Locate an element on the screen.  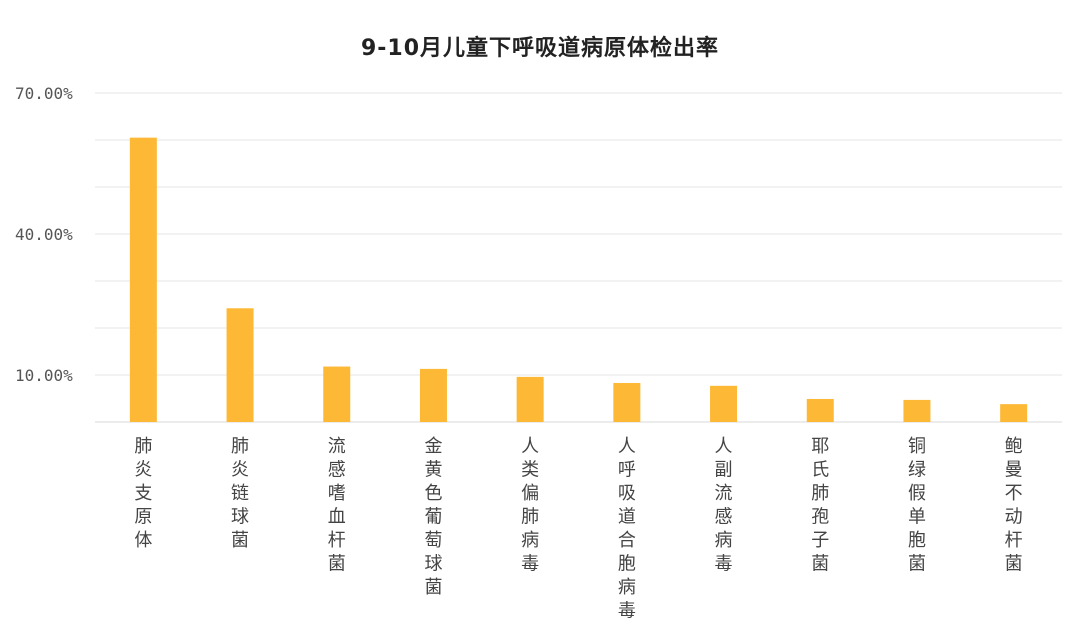
x-category-label: 金黄色葡萄球菌 is located at coordinates (433, 517).